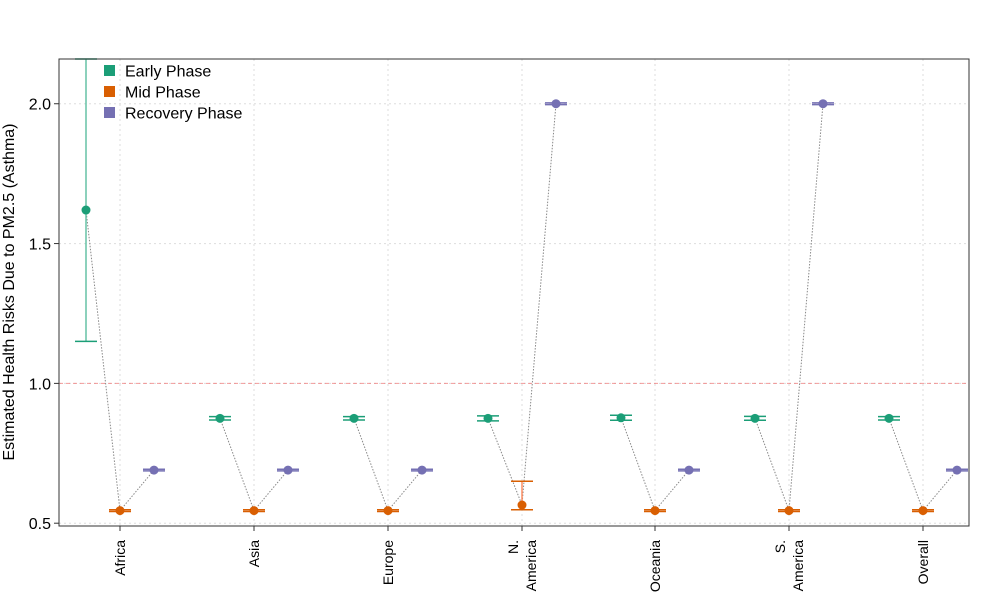 The width and height of the screenshot is (1000, 600). Describe the element at coordinates (40, 105) in the screenshot. I see `y-tick-label: 2.0` at that location.